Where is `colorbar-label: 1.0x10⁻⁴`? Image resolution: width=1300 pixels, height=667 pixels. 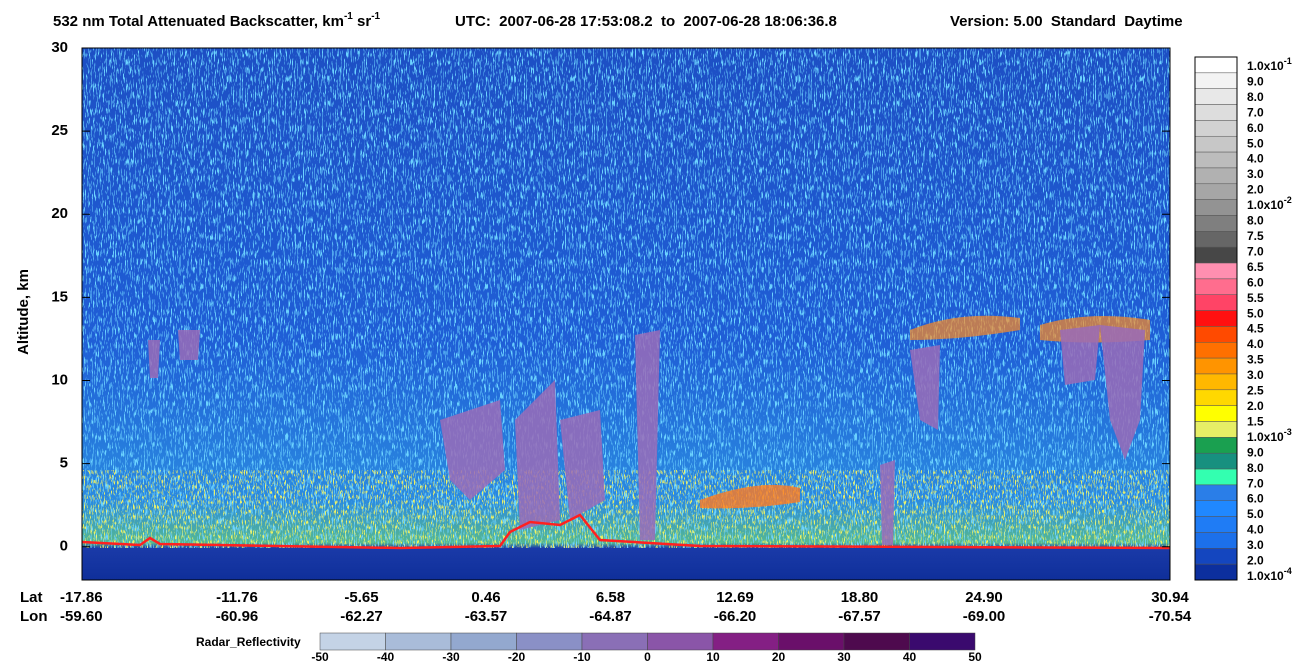 colorbar-label: 1.0x10⁻⁴ is located at coordinates (1269, 574).